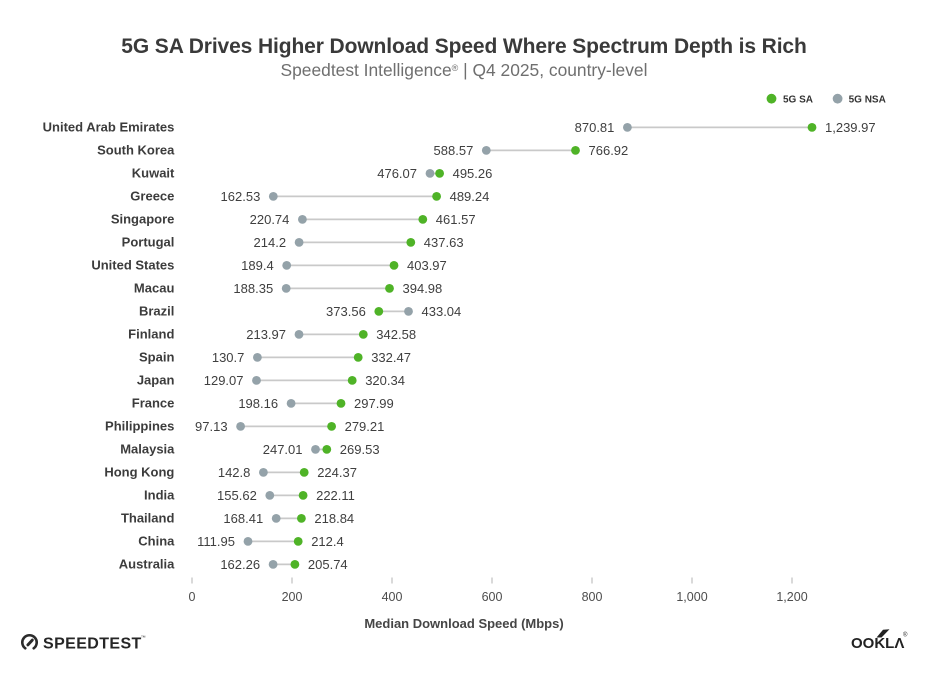 The height and width of the screenshot is (675, 929). Describe the element at coordinates (136, 150) in the screenshot. I see `svg-text: South Korea` at that location.